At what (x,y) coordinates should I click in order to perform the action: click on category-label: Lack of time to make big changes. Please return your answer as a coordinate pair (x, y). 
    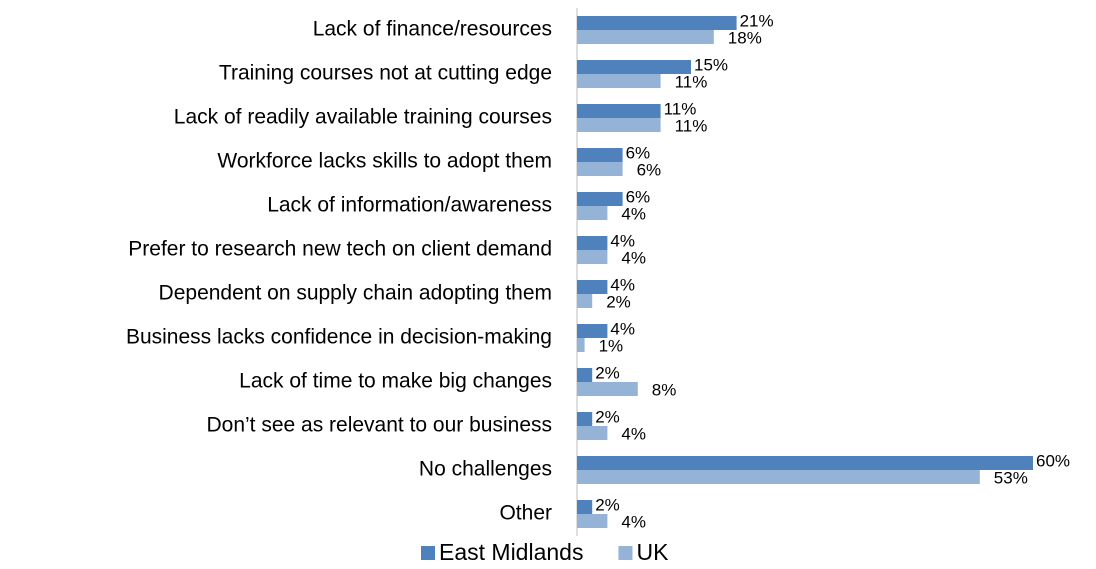
    Looking at the image, I should click on (395, 381).